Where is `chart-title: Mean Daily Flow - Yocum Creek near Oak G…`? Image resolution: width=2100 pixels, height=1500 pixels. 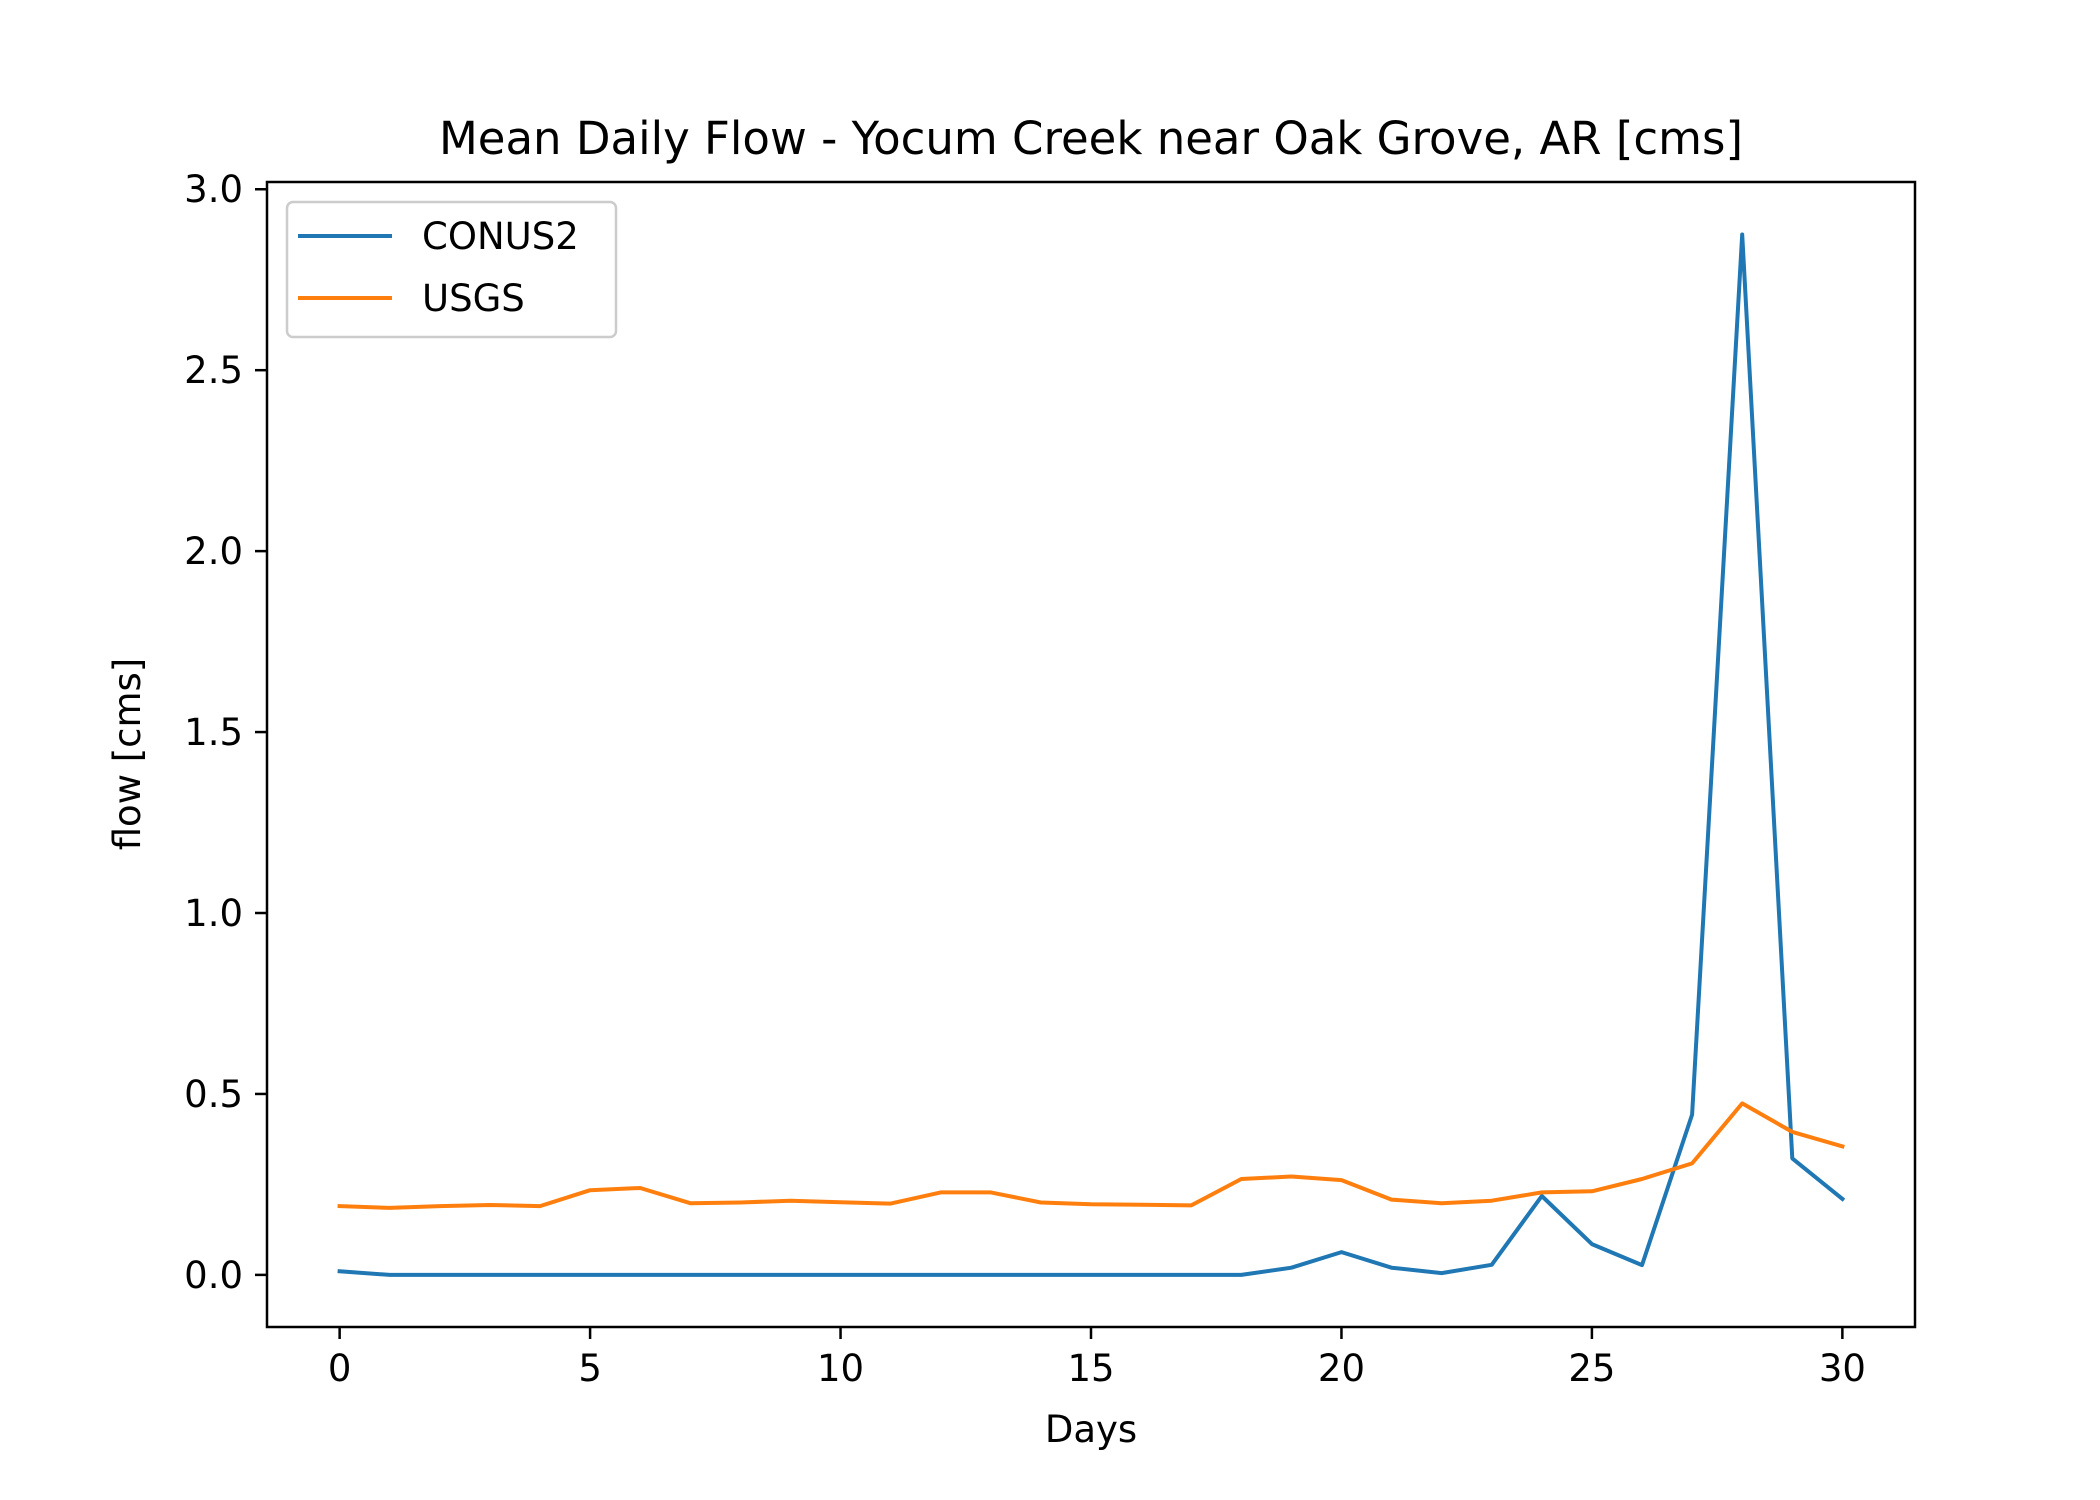 chart-title: Mean Daily Flow - Yocum Creek near Oak G… is located at coordinates (1091, 138).